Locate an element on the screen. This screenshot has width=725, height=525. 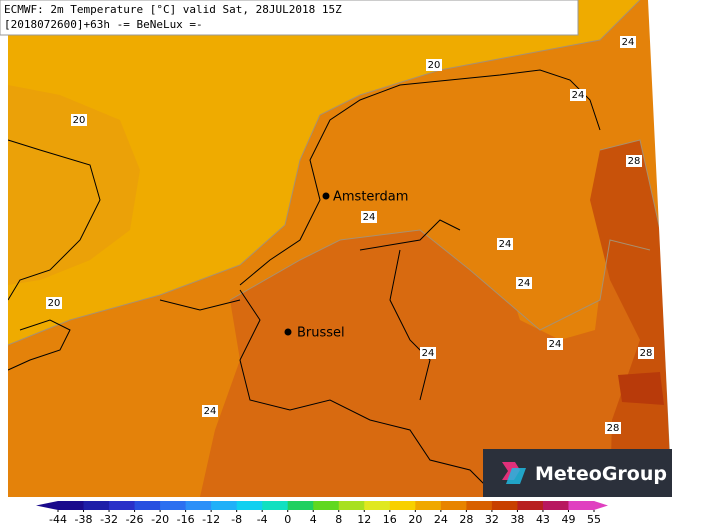
city-label: Amsterdam is located at coordinates (370, 197).